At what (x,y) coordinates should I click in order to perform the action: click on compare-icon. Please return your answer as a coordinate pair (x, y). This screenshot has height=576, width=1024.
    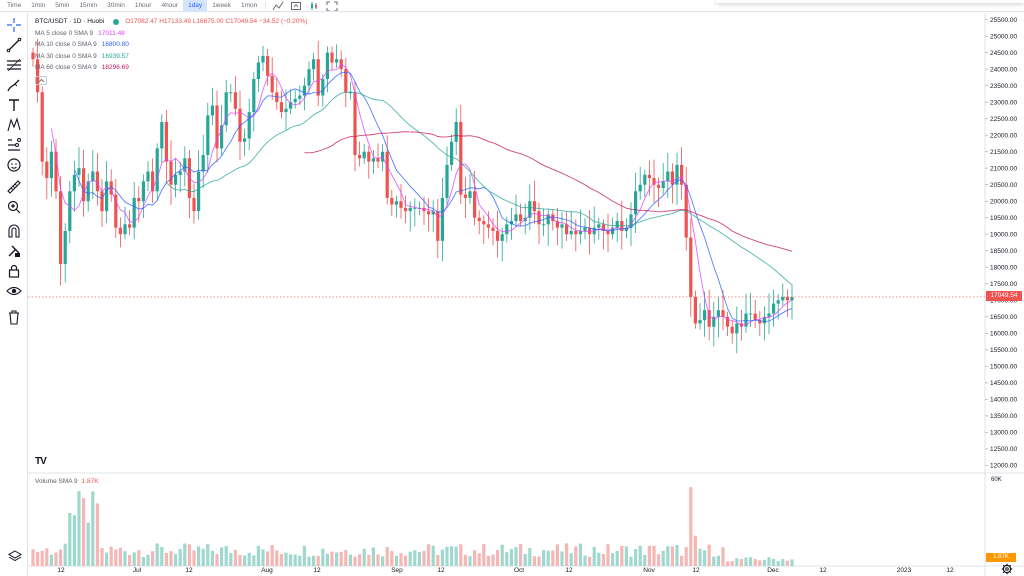
    Looking at the image, I should click on (296, 6).